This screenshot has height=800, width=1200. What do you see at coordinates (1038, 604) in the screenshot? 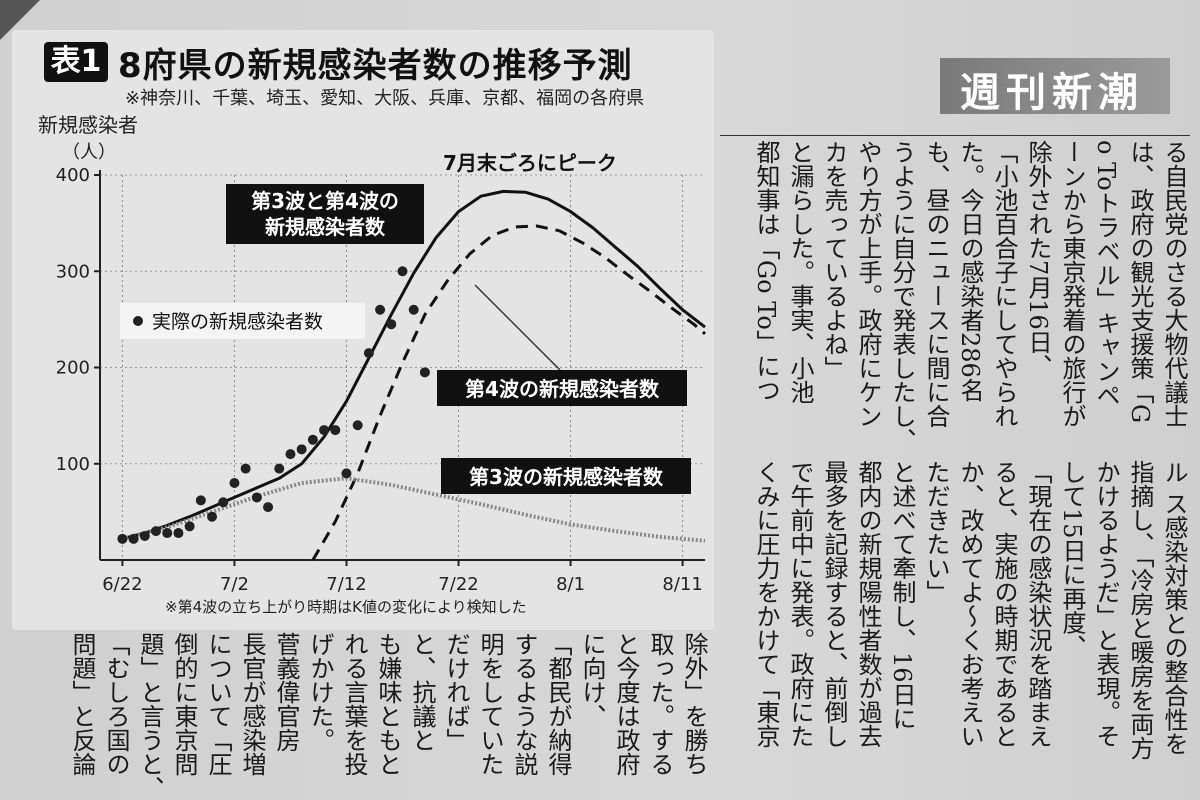
I see `article-lower-right-column-4: 「現在の感染状況を踏まえ` at bounding box center [1038, 604].